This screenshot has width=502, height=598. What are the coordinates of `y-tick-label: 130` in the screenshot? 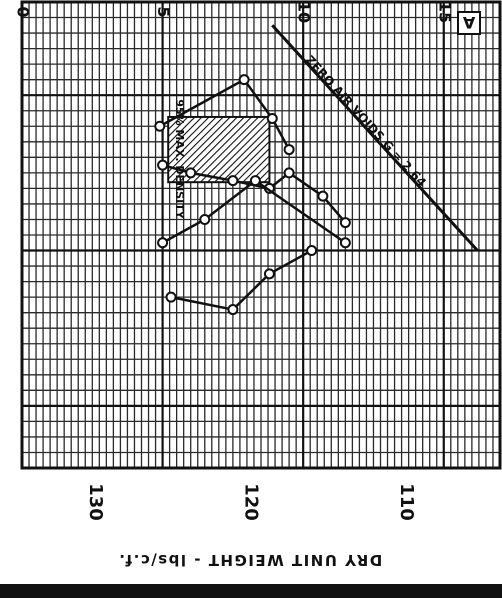 It's located at (95, 502).